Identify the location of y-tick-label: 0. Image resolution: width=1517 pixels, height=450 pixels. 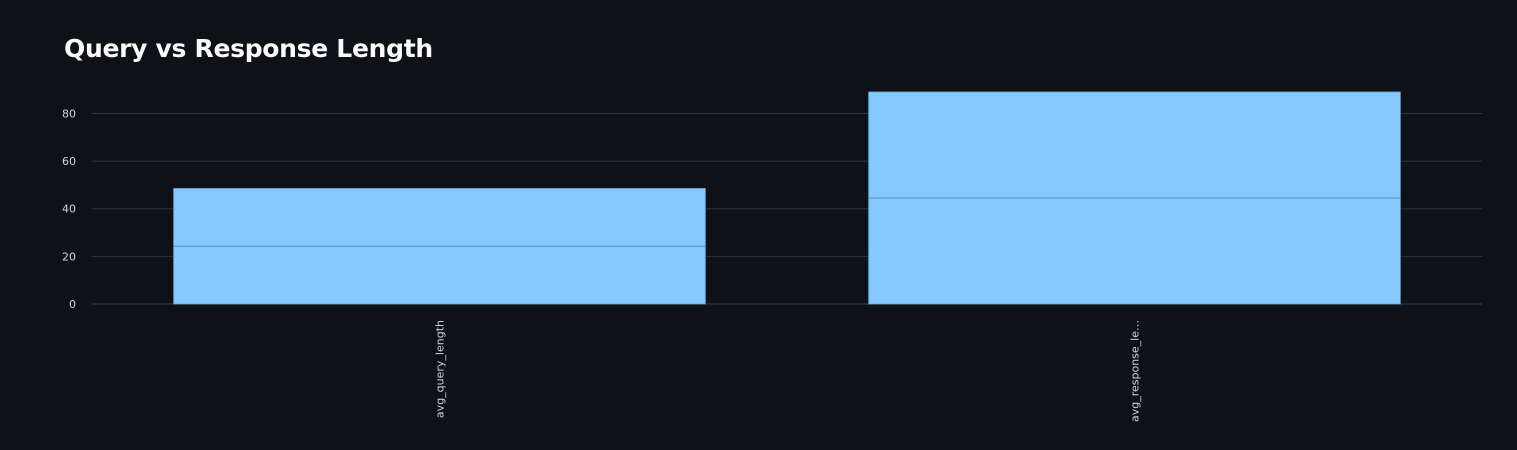
(72, 304).